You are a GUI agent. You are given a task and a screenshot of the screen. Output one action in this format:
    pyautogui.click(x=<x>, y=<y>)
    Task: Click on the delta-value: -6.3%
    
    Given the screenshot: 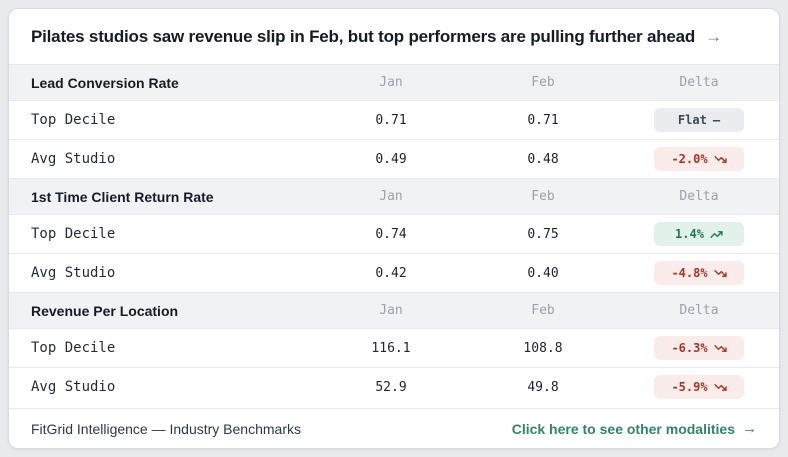 What is the action you would take?
    pyautogui.click(x=689, y=348)
    